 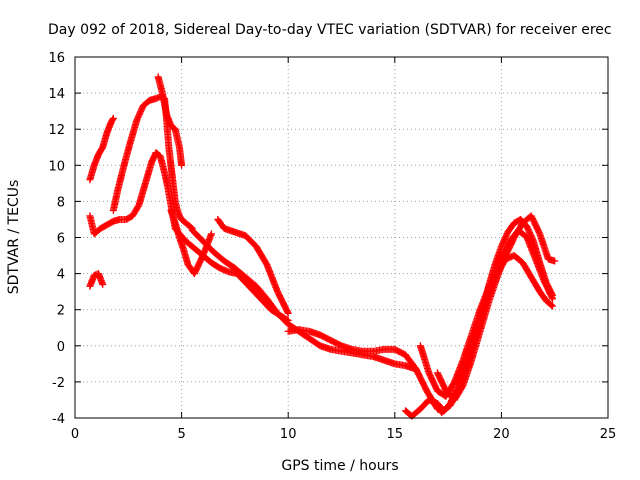 I want to click on y-tick-label: 4, so click(x=61, y=275).